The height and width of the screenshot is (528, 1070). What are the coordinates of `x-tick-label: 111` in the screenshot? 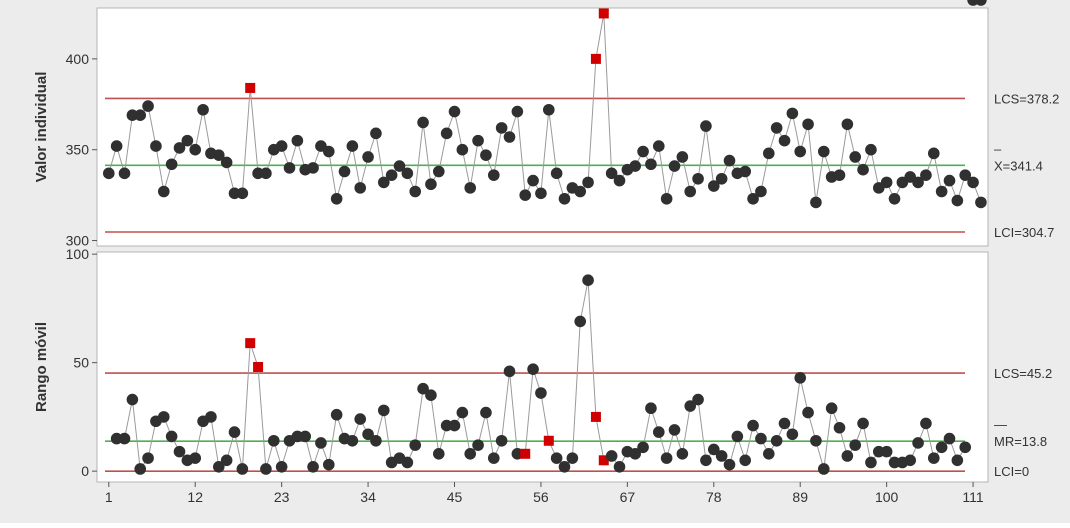 It's located at (972, 497).